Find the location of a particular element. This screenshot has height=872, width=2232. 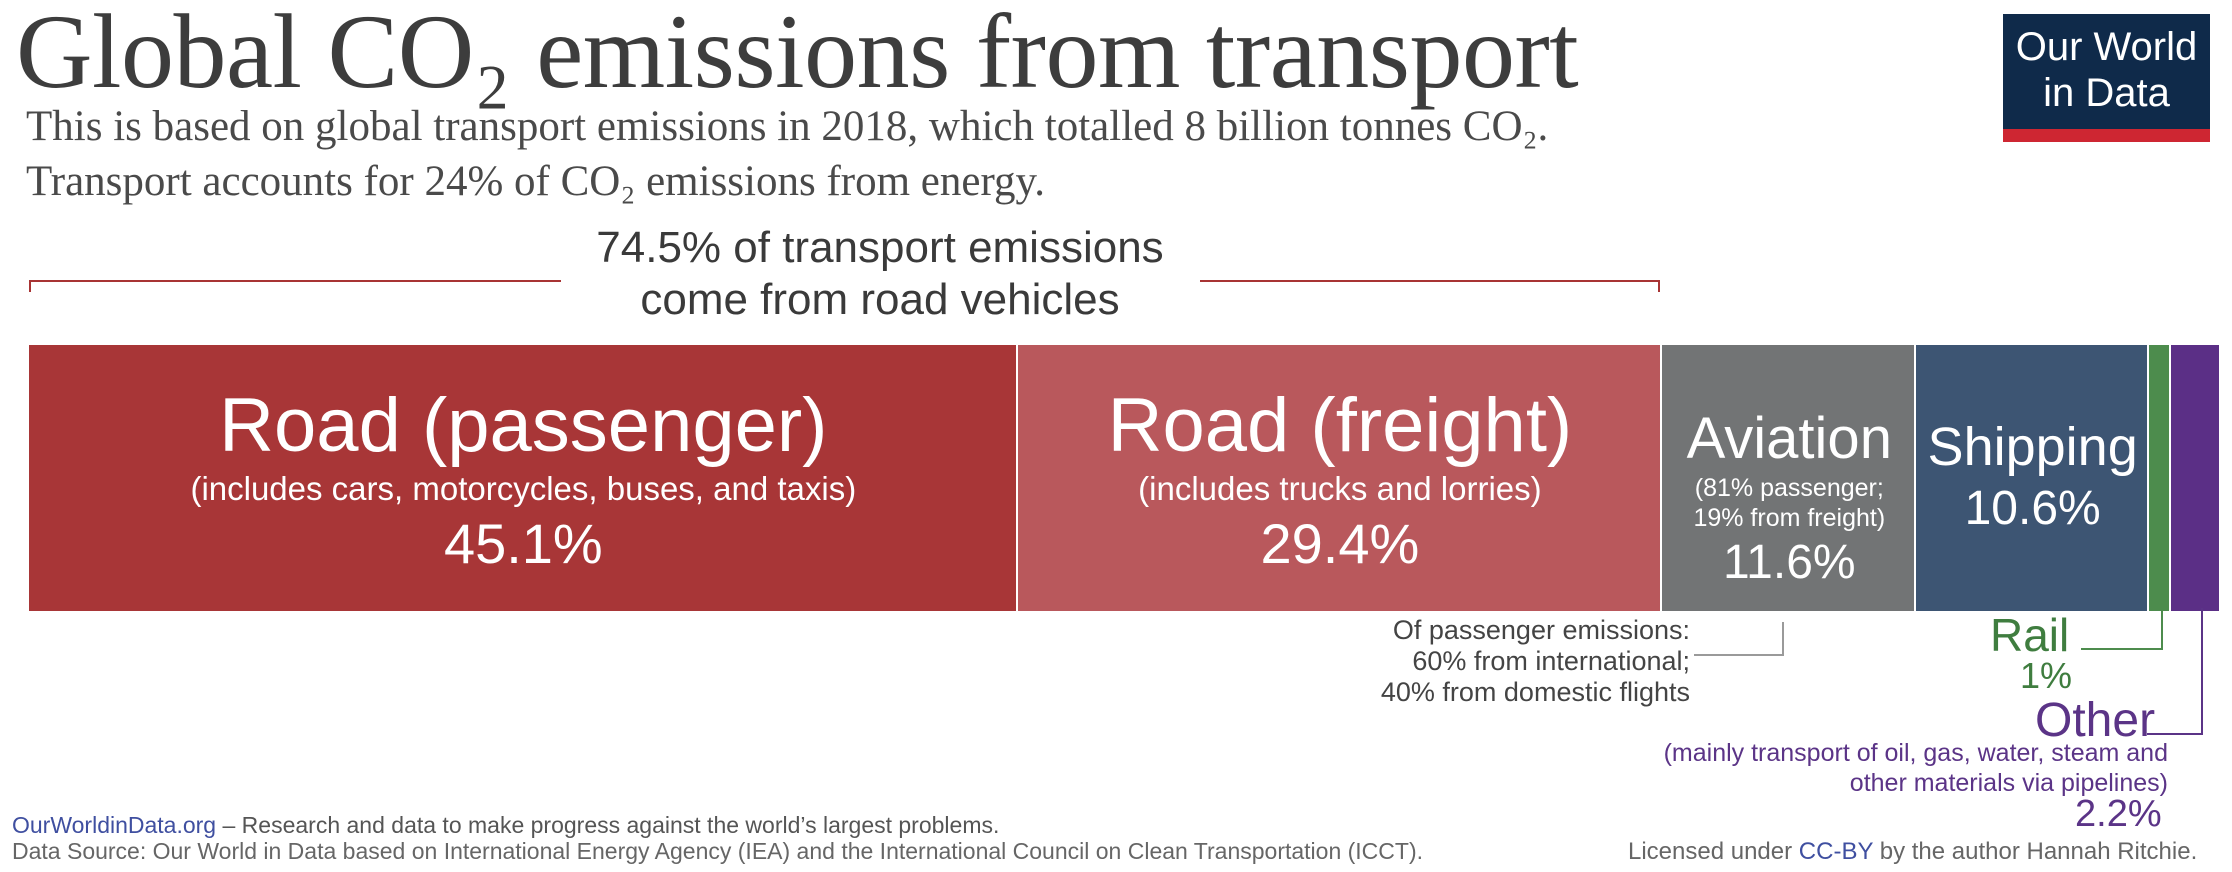

license-suffix: by the author Hannah Ritchie. is located at coordinates (2035, 851).